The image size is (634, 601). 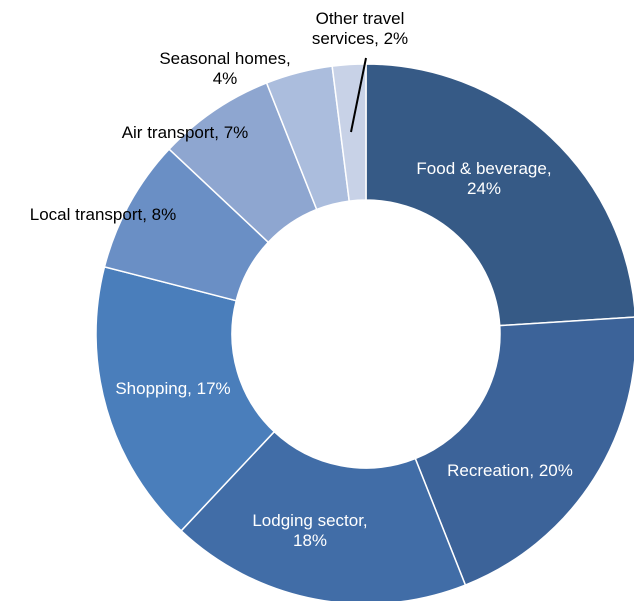 What do you see at coordinates (310, 540) in the screenshot?
I see `label-line: 18%` at bounding box center [310, 540].